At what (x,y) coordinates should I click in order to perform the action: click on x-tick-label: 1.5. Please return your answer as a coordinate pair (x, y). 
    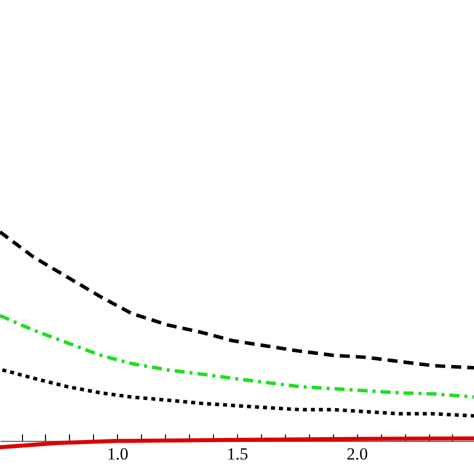
    Looking at the image, I should click on (237, 454).